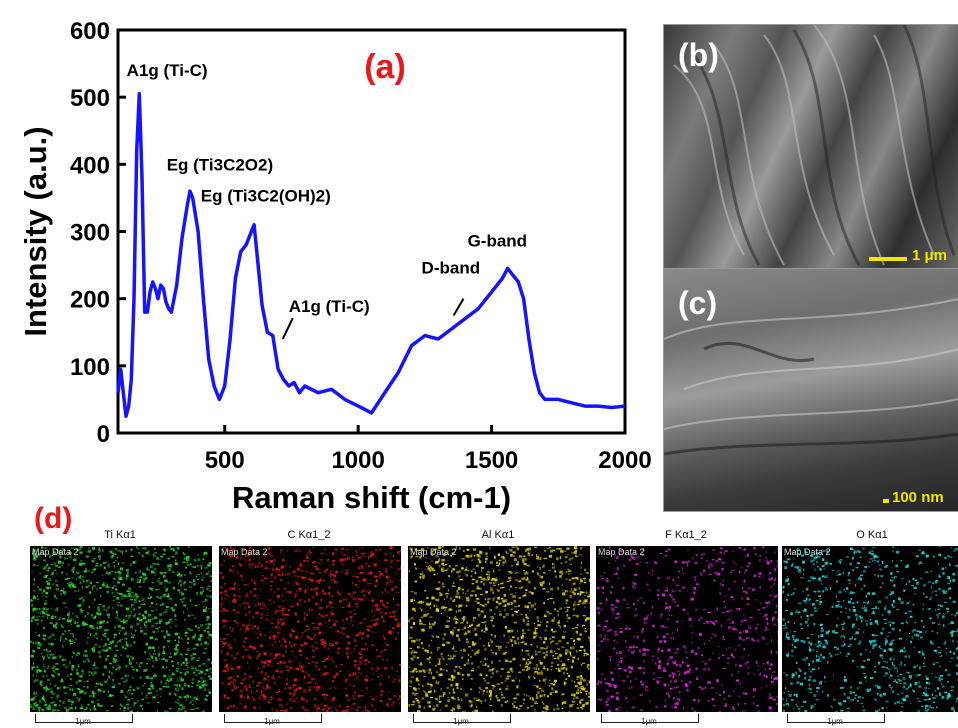  I want to click on sem-texture-b, so click(814, 145).